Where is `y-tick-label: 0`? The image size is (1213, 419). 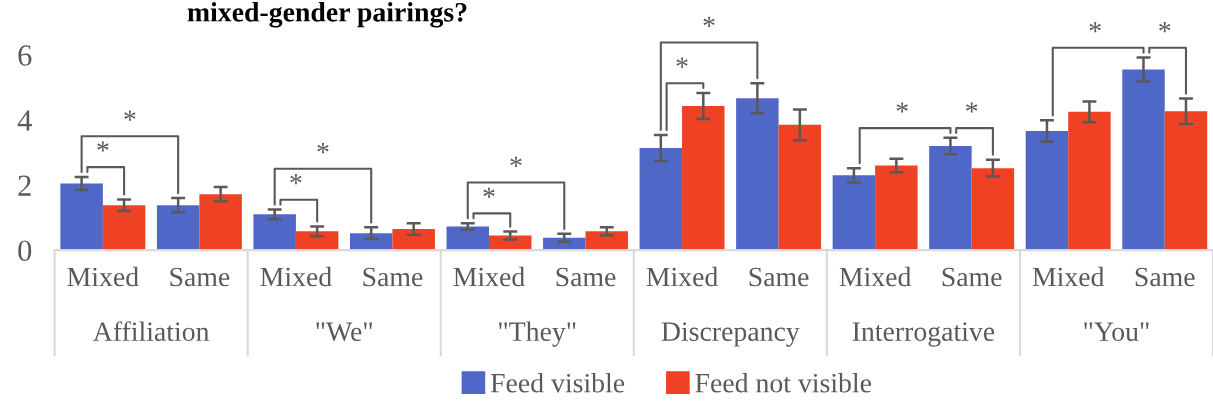 y-tick-label: 0 is located at coordinates (25, 251).